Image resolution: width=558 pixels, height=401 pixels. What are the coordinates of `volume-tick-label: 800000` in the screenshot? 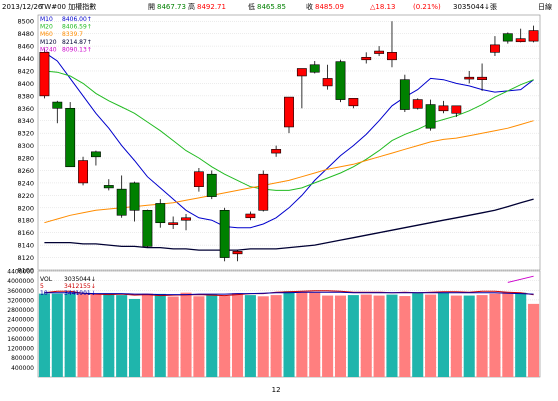 It's located at (22, 358).